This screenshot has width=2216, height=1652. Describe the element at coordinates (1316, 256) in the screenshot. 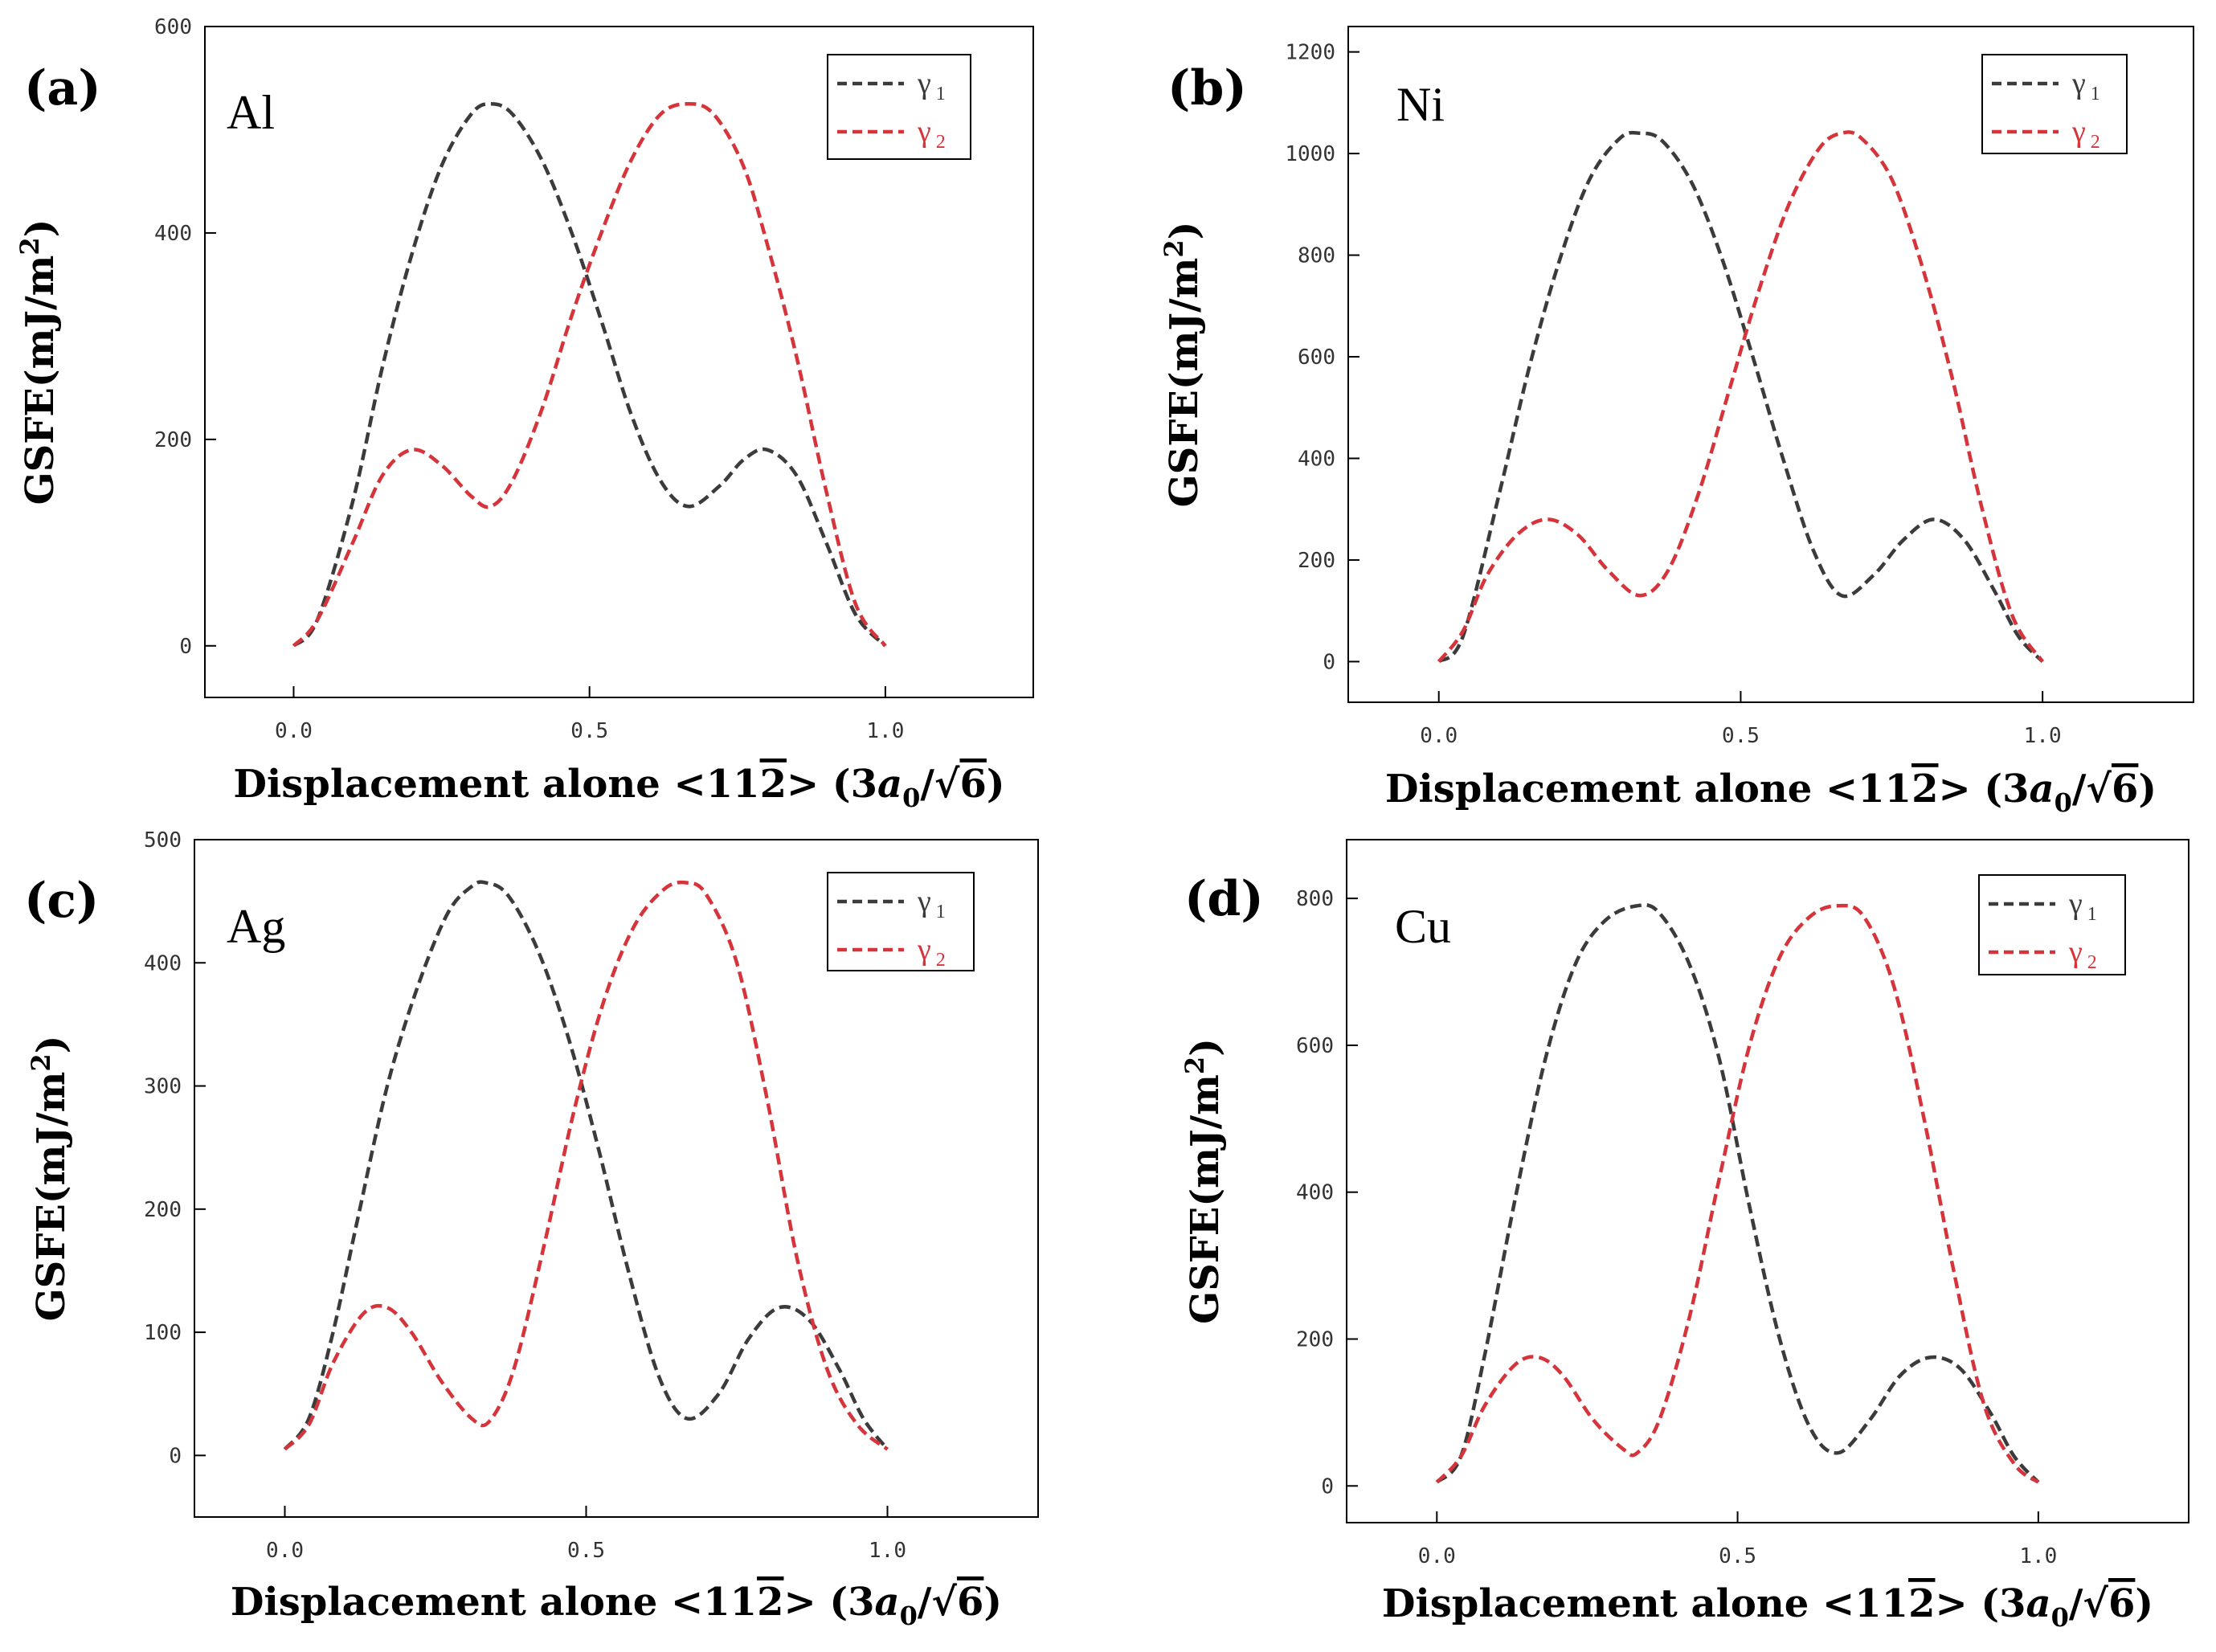

I see `y-tick-label: 800` at that location.